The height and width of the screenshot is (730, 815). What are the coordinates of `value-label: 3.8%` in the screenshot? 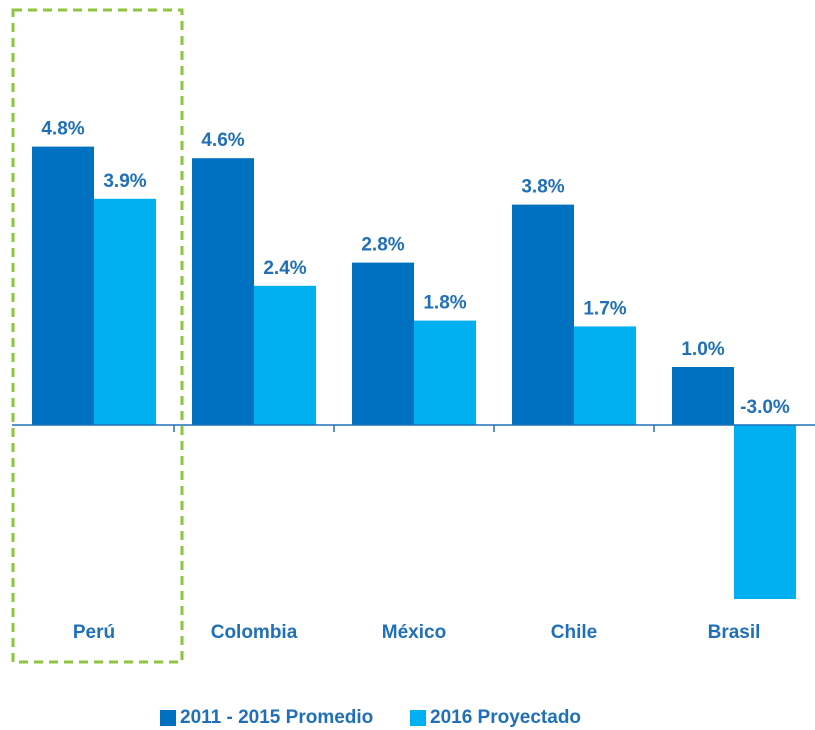 It's located at (542, 187).